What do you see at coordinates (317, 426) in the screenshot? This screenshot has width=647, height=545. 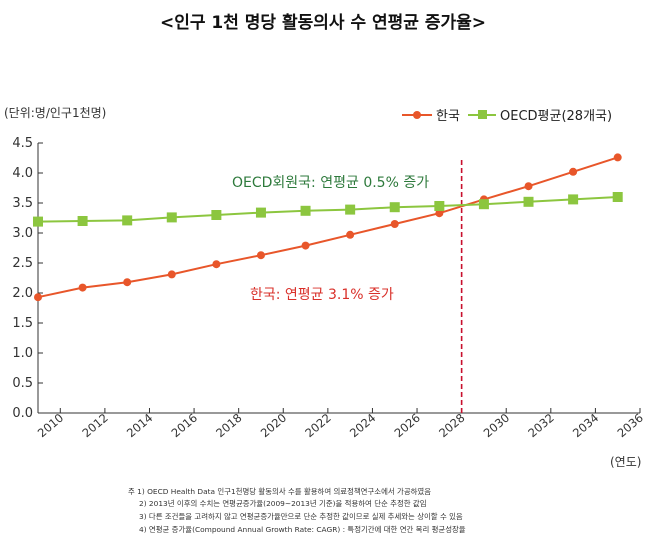 I see `x-tick-label: 2022` at bounding box center [317, 426].